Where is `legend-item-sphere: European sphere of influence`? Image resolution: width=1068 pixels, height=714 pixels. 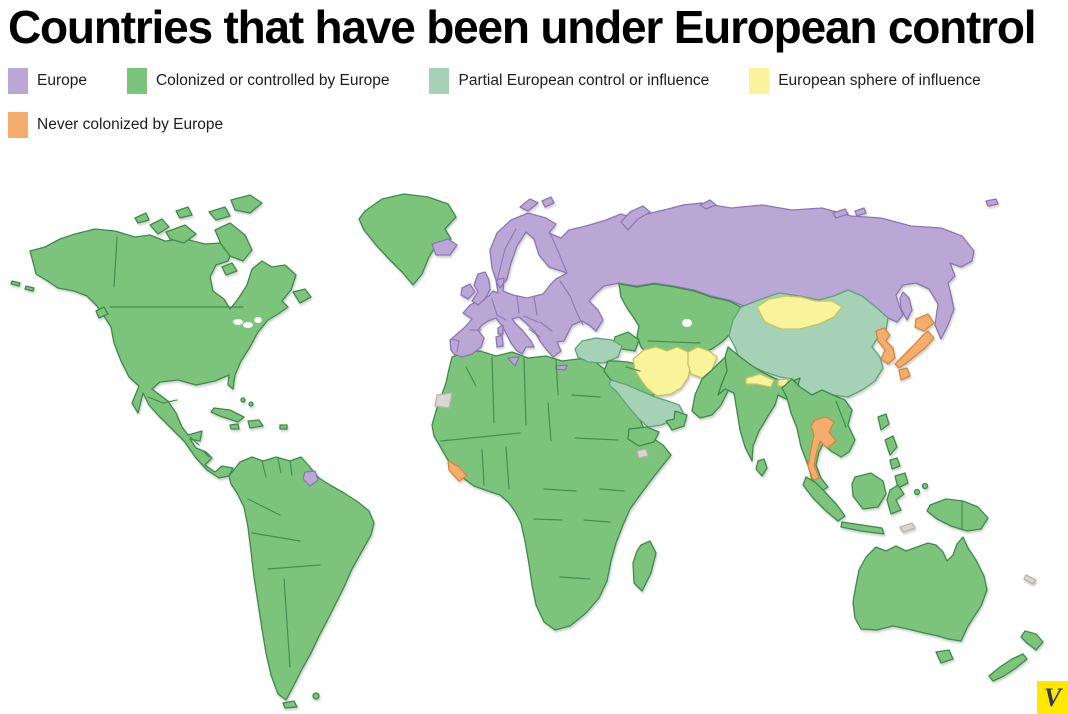
legend-item-sphere: European sphere of influence is located at coordinates (865, 80).